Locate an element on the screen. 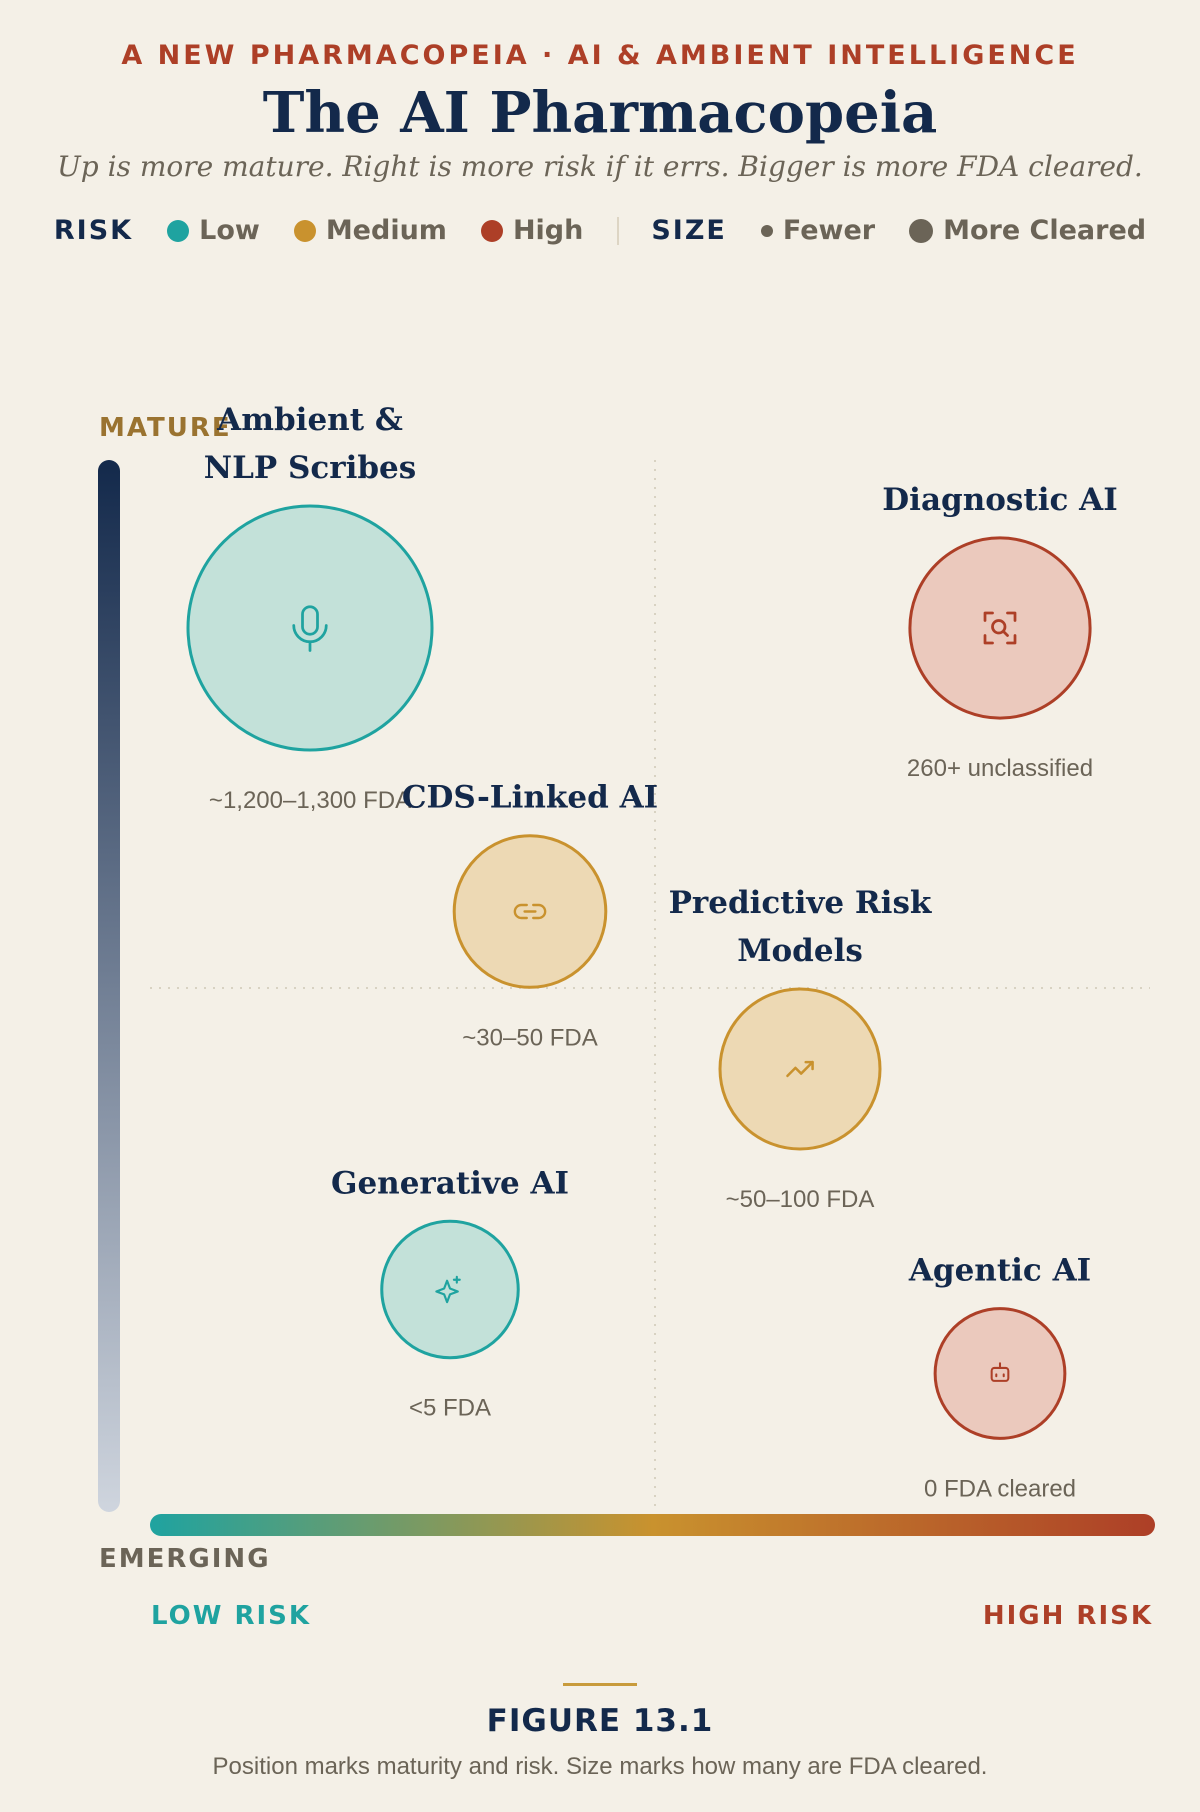  bubble-note: ~50–100 FDA is located at coordinates (800, 1199).